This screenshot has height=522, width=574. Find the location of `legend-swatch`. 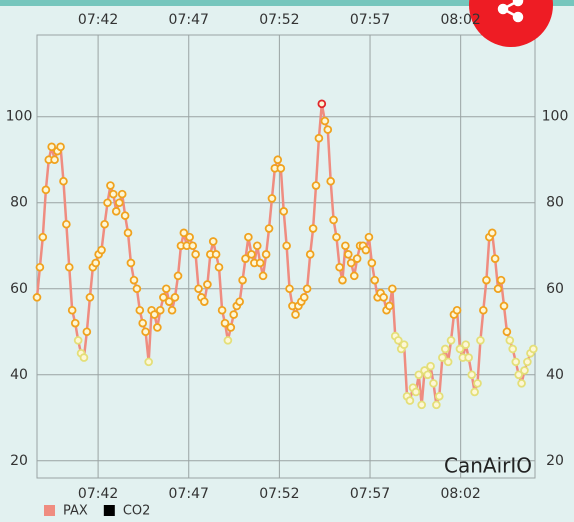

legend-swatch is located at coordinates (109, 510).